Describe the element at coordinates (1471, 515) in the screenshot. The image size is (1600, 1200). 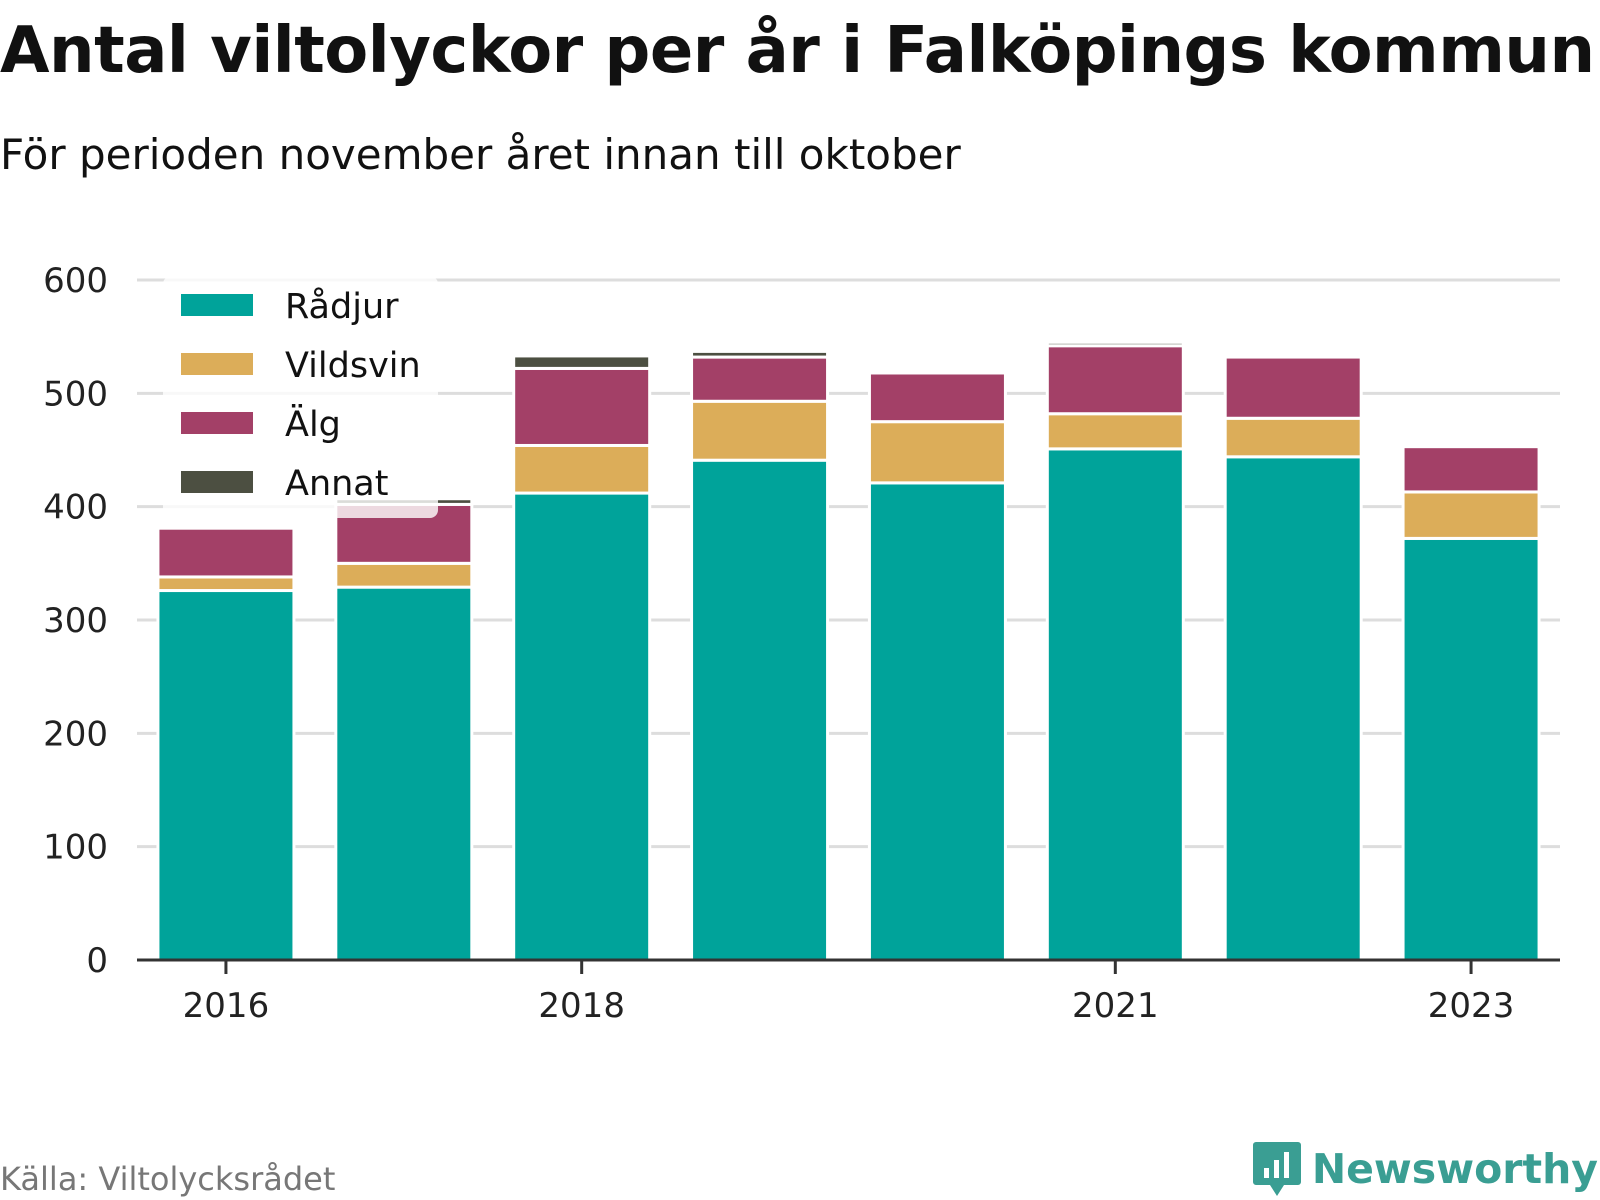
I see `bar-segment: Vildsvin 2023: 41` at that location.